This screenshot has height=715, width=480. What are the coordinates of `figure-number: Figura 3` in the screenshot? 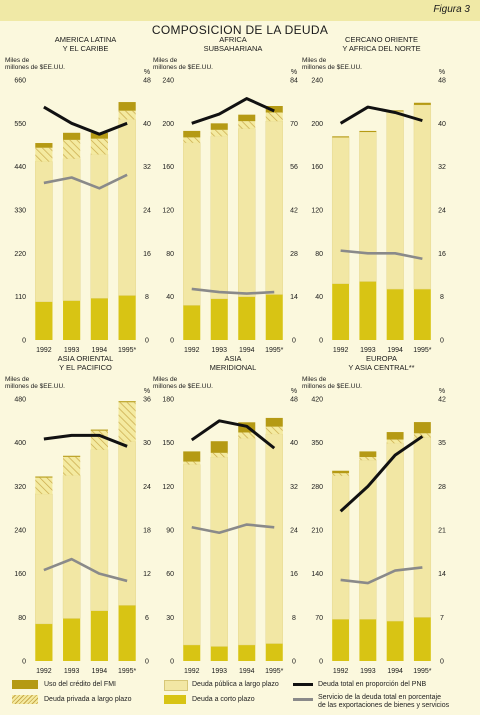 It's located at (451, 9).